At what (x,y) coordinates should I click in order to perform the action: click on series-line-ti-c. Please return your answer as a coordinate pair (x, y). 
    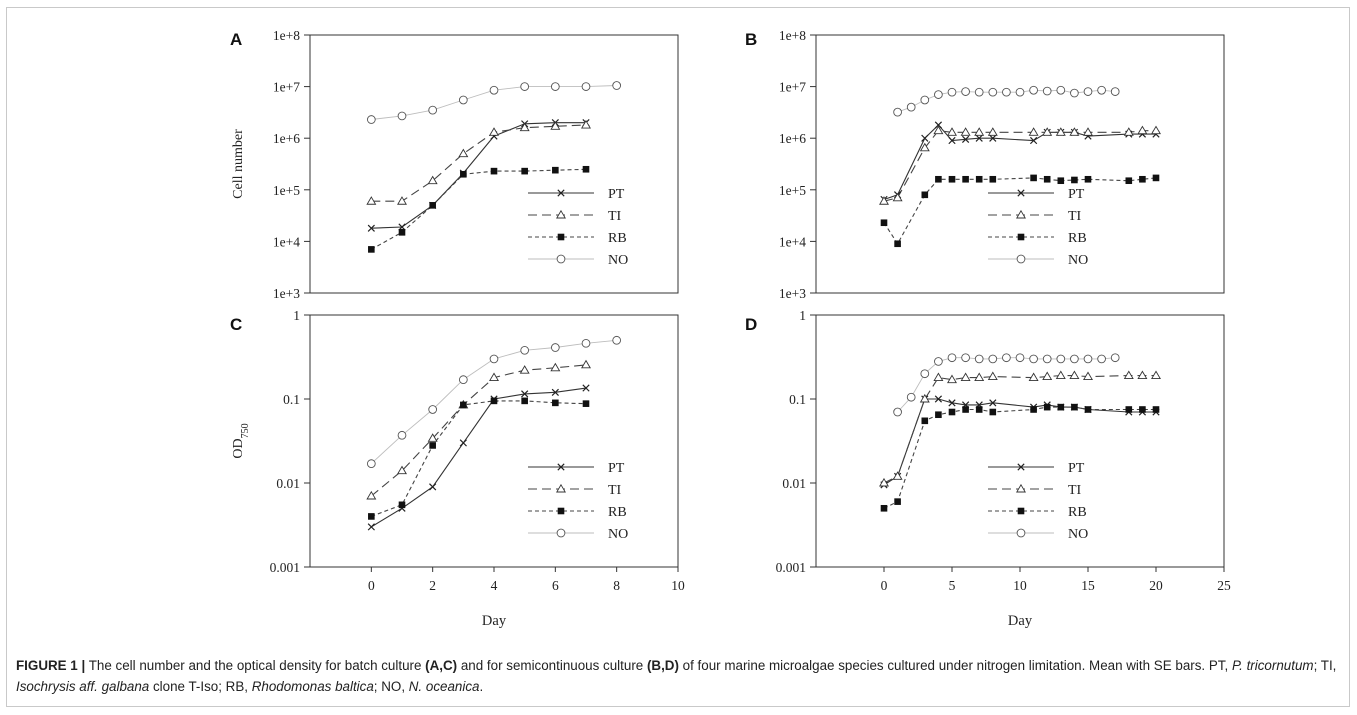
    Looking at the image, I should click on (478, 430).